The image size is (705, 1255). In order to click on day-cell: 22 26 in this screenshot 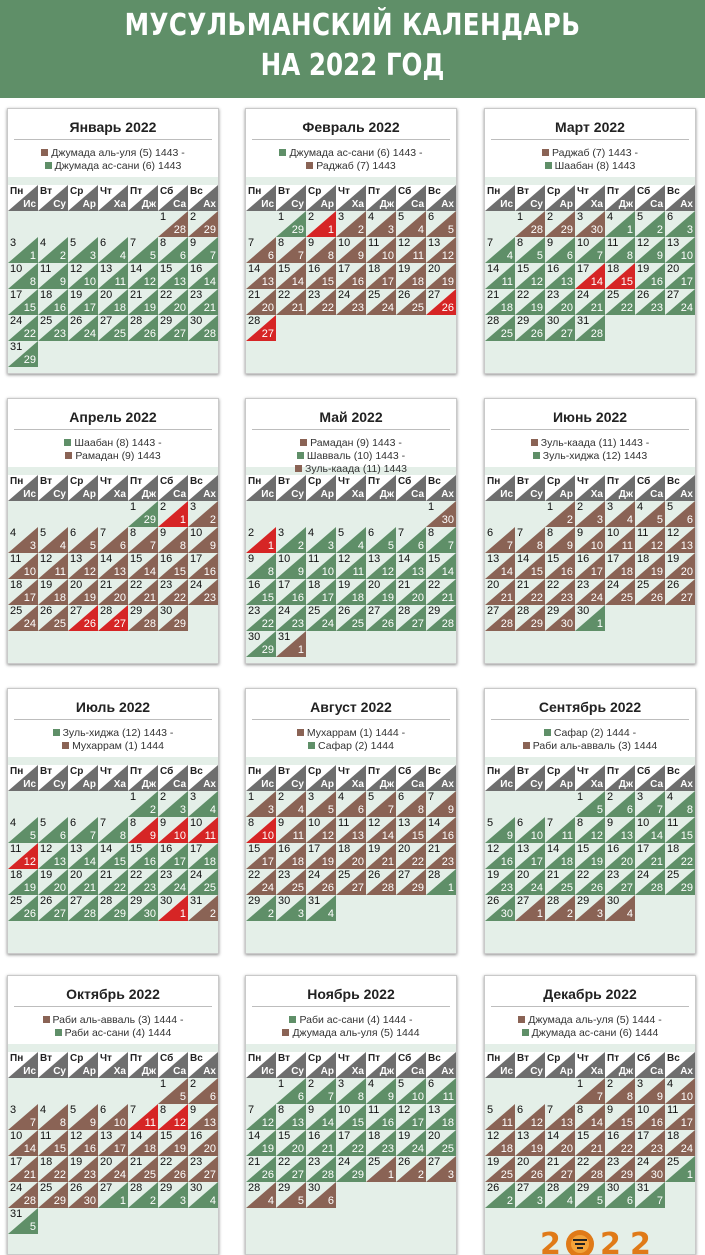, I will do `click(590, 882)`.